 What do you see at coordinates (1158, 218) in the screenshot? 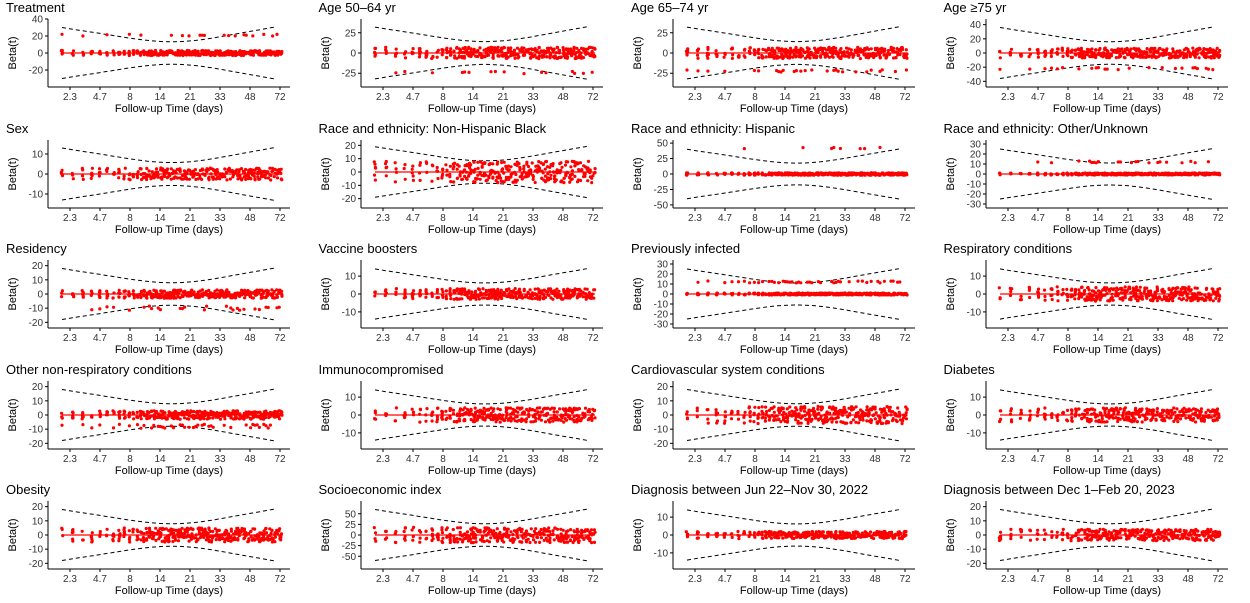
I see `x-tick-label: 33` at bounding box center [1158, 218].